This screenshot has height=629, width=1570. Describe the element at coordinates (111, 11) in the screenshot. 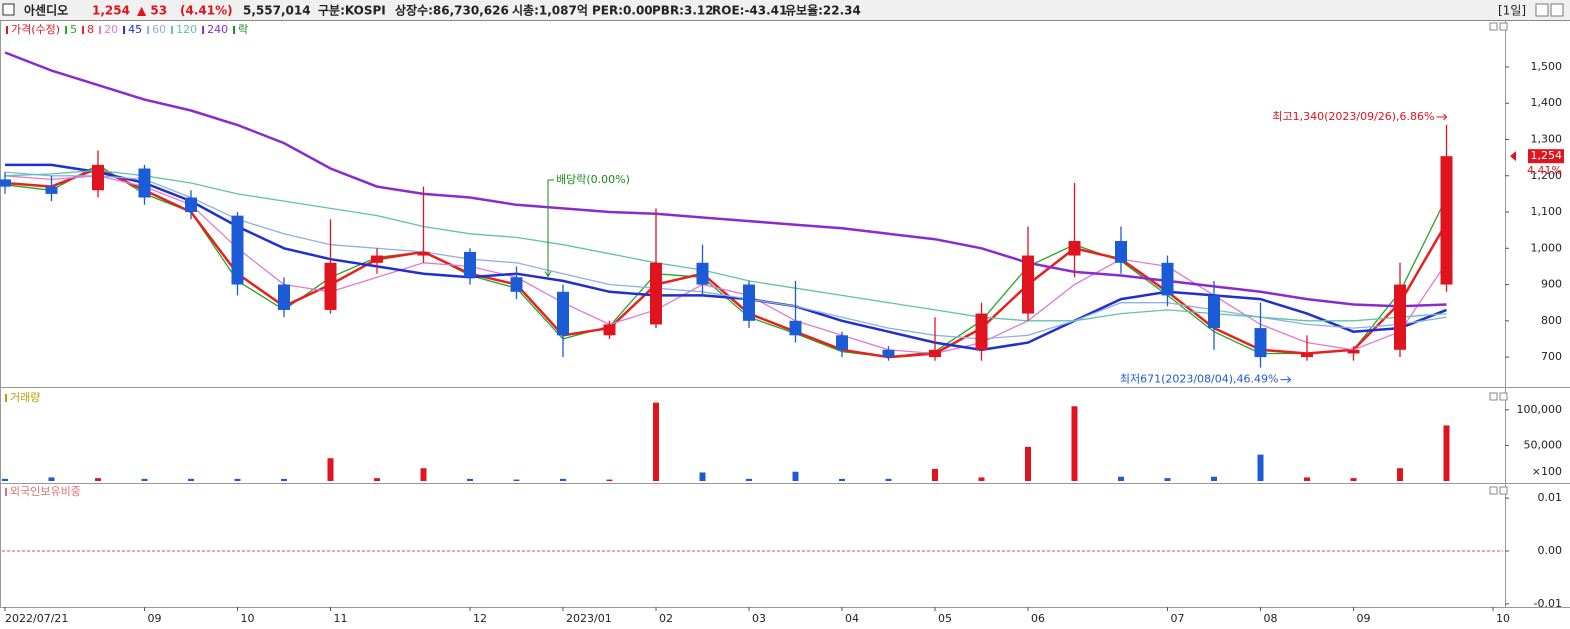

I see `price: 1,254` at that location.